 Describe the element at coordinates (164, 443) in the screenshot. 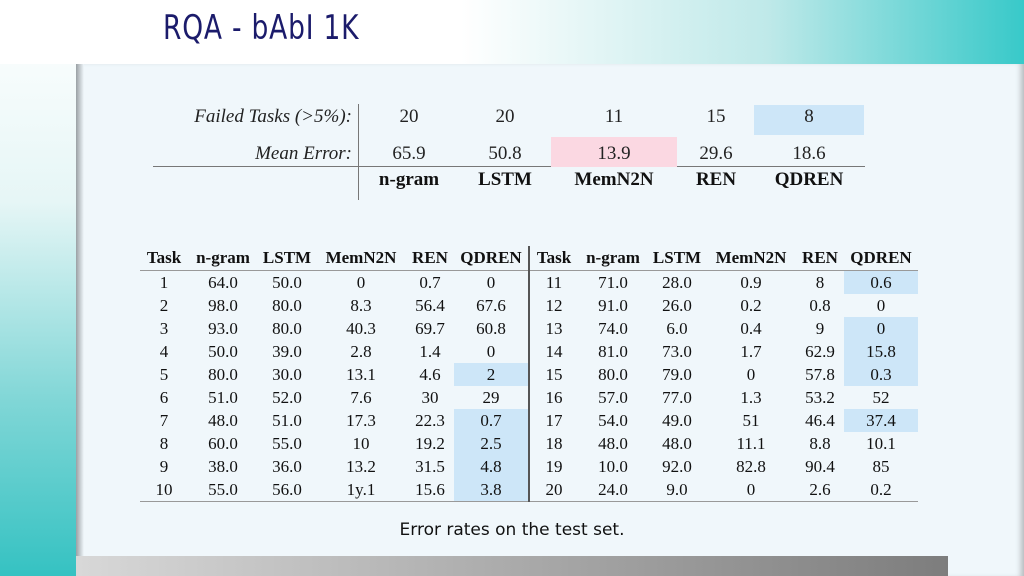

I see `cell-left-task: 8` at that location.